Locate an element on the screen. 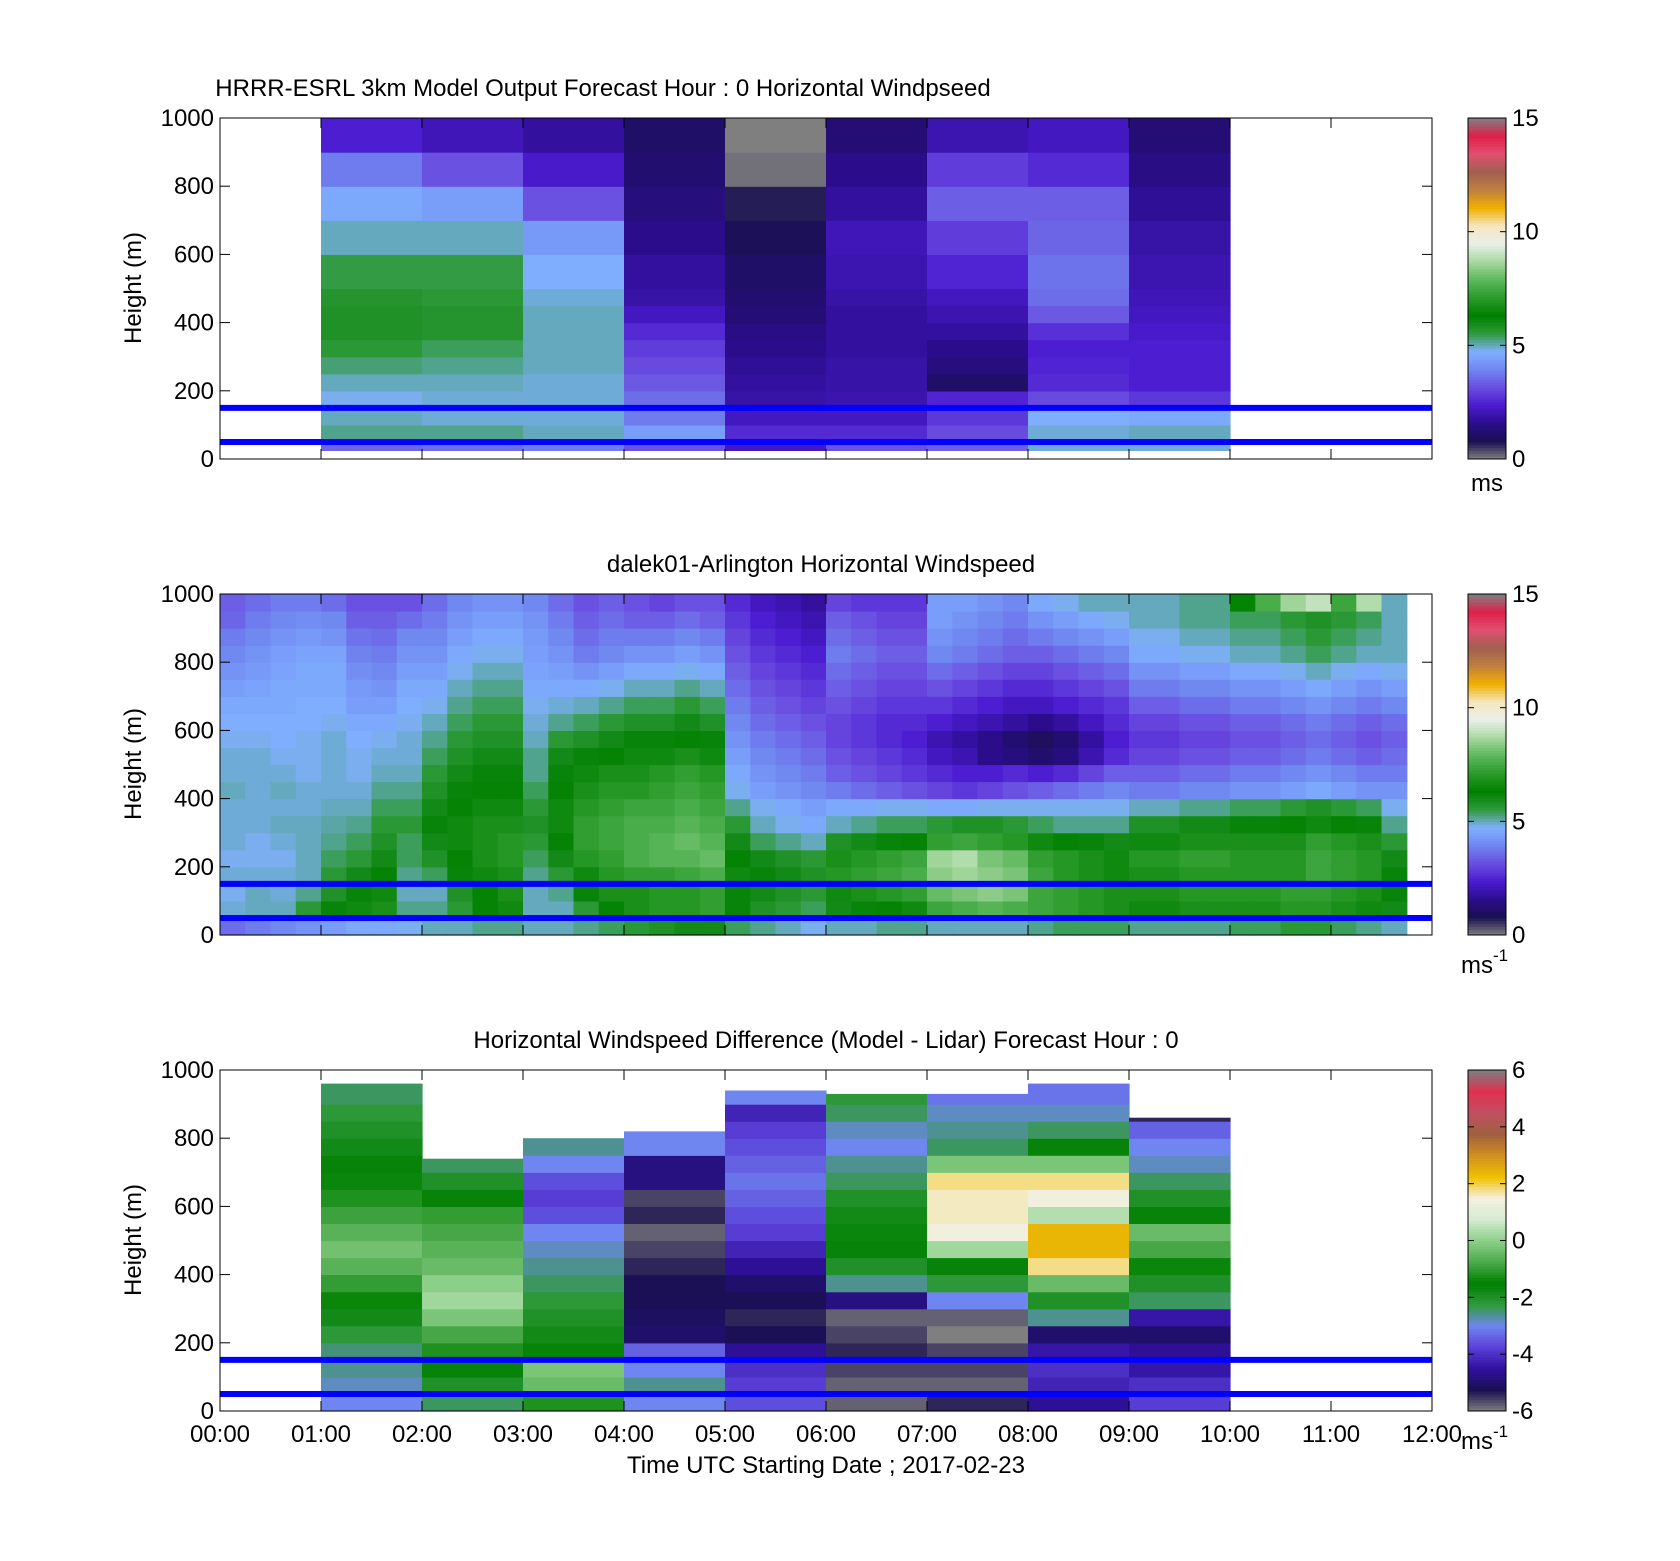 The height and width of the screenshot is (1561, 1680). colorbar-tick-label: 6 is located at coordinates (1518, 1070).